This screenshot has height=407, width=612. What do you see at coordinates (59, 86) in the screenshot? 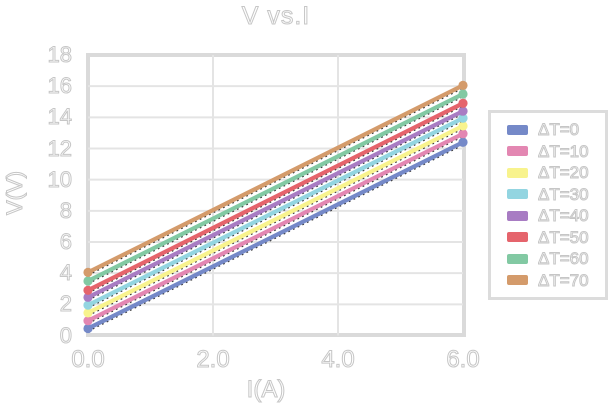
I see `y-tick-label: 16` at bounding box center [59, 86].